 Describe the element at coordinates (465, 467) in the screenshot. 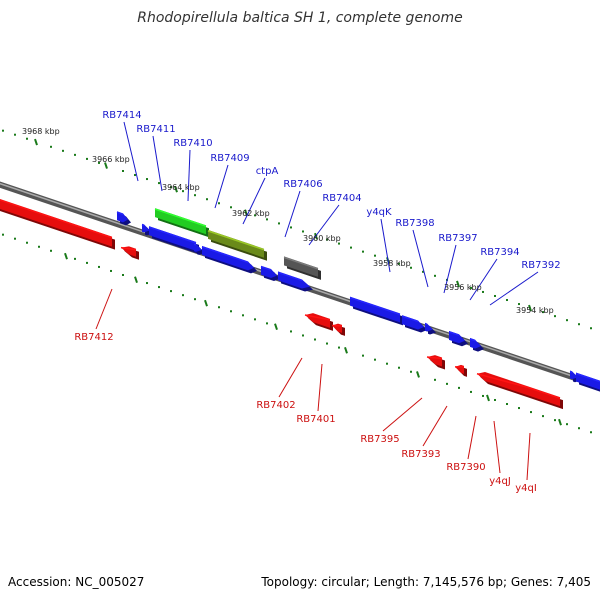

I see `gene-label-RB7390: RB7390` at that location.